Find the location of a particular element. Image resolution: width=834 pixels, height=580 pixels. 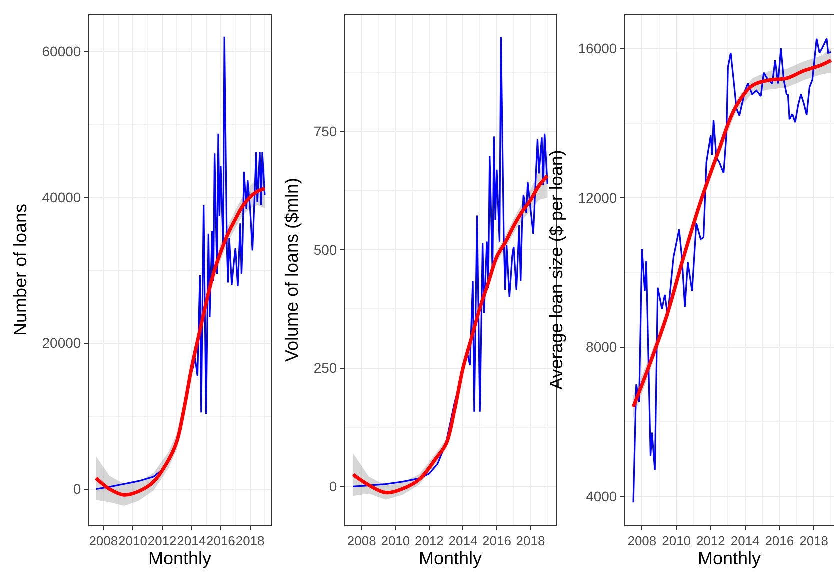

y-tick-label: 60000 is located at coordinates (62, 51).